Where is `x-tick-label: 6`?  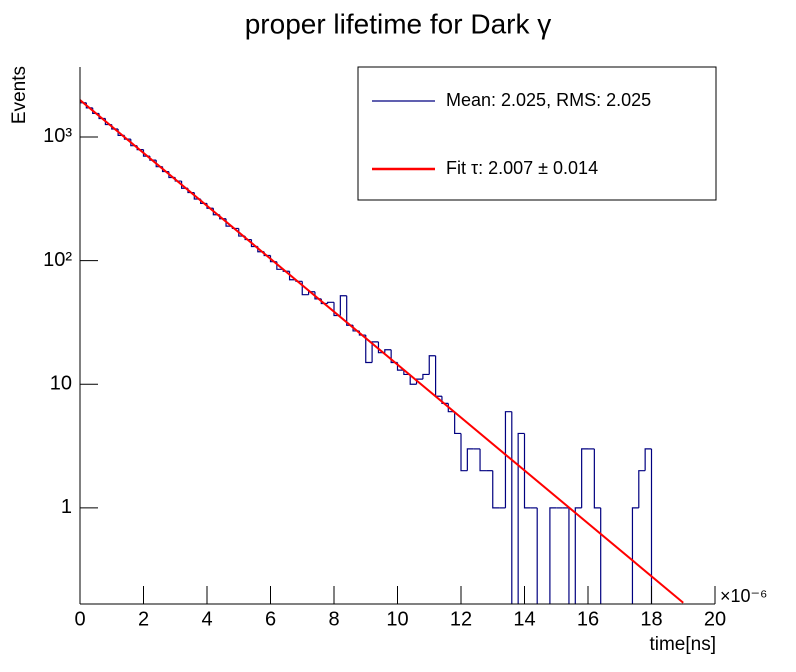
x-tick-label: 6 is located at coordinates (270, 619).